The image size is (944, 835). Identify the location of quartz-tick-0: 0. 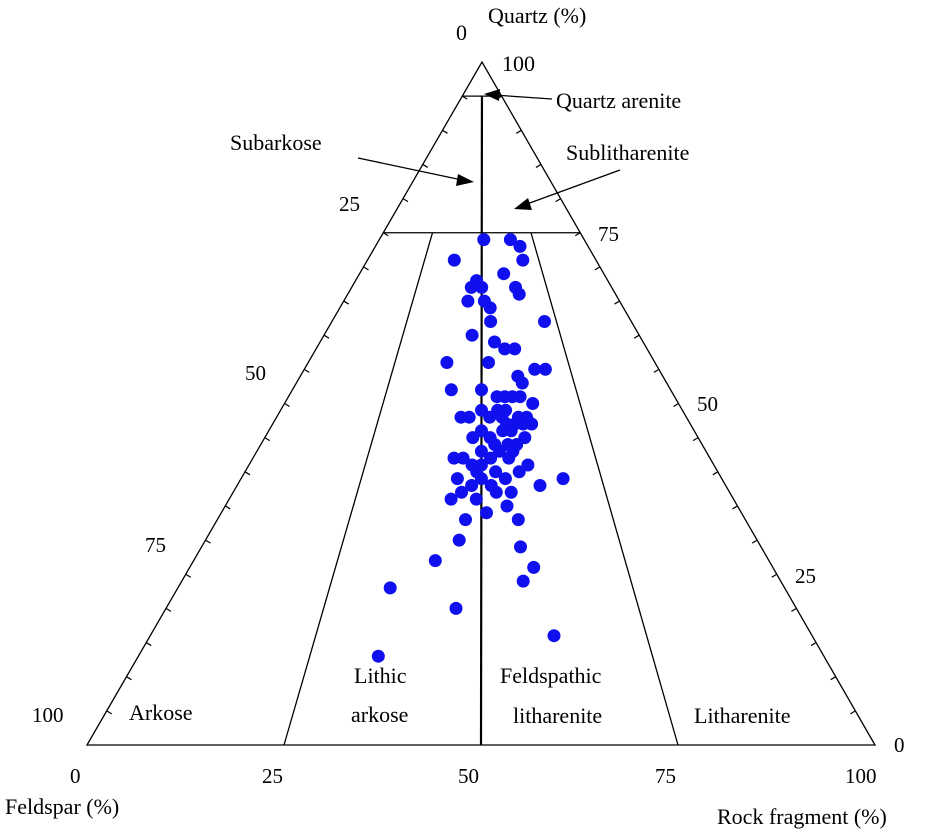
(461, 32).